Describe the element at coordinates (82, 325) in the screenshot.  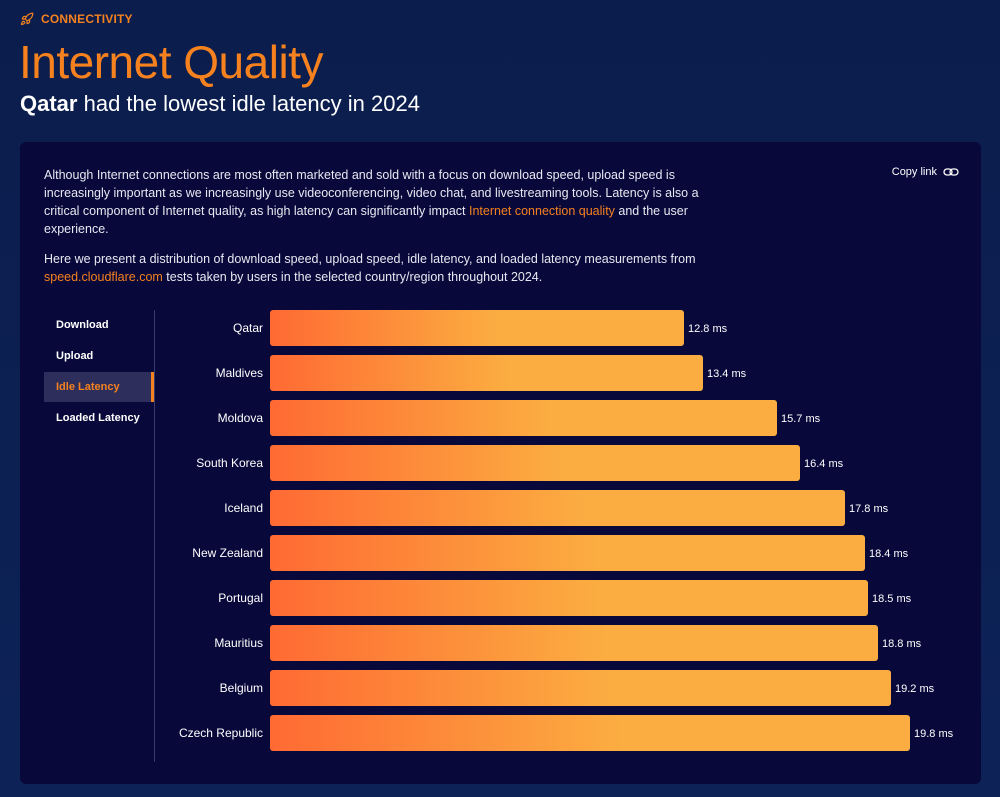
I see `tab-download: Download` at that location.